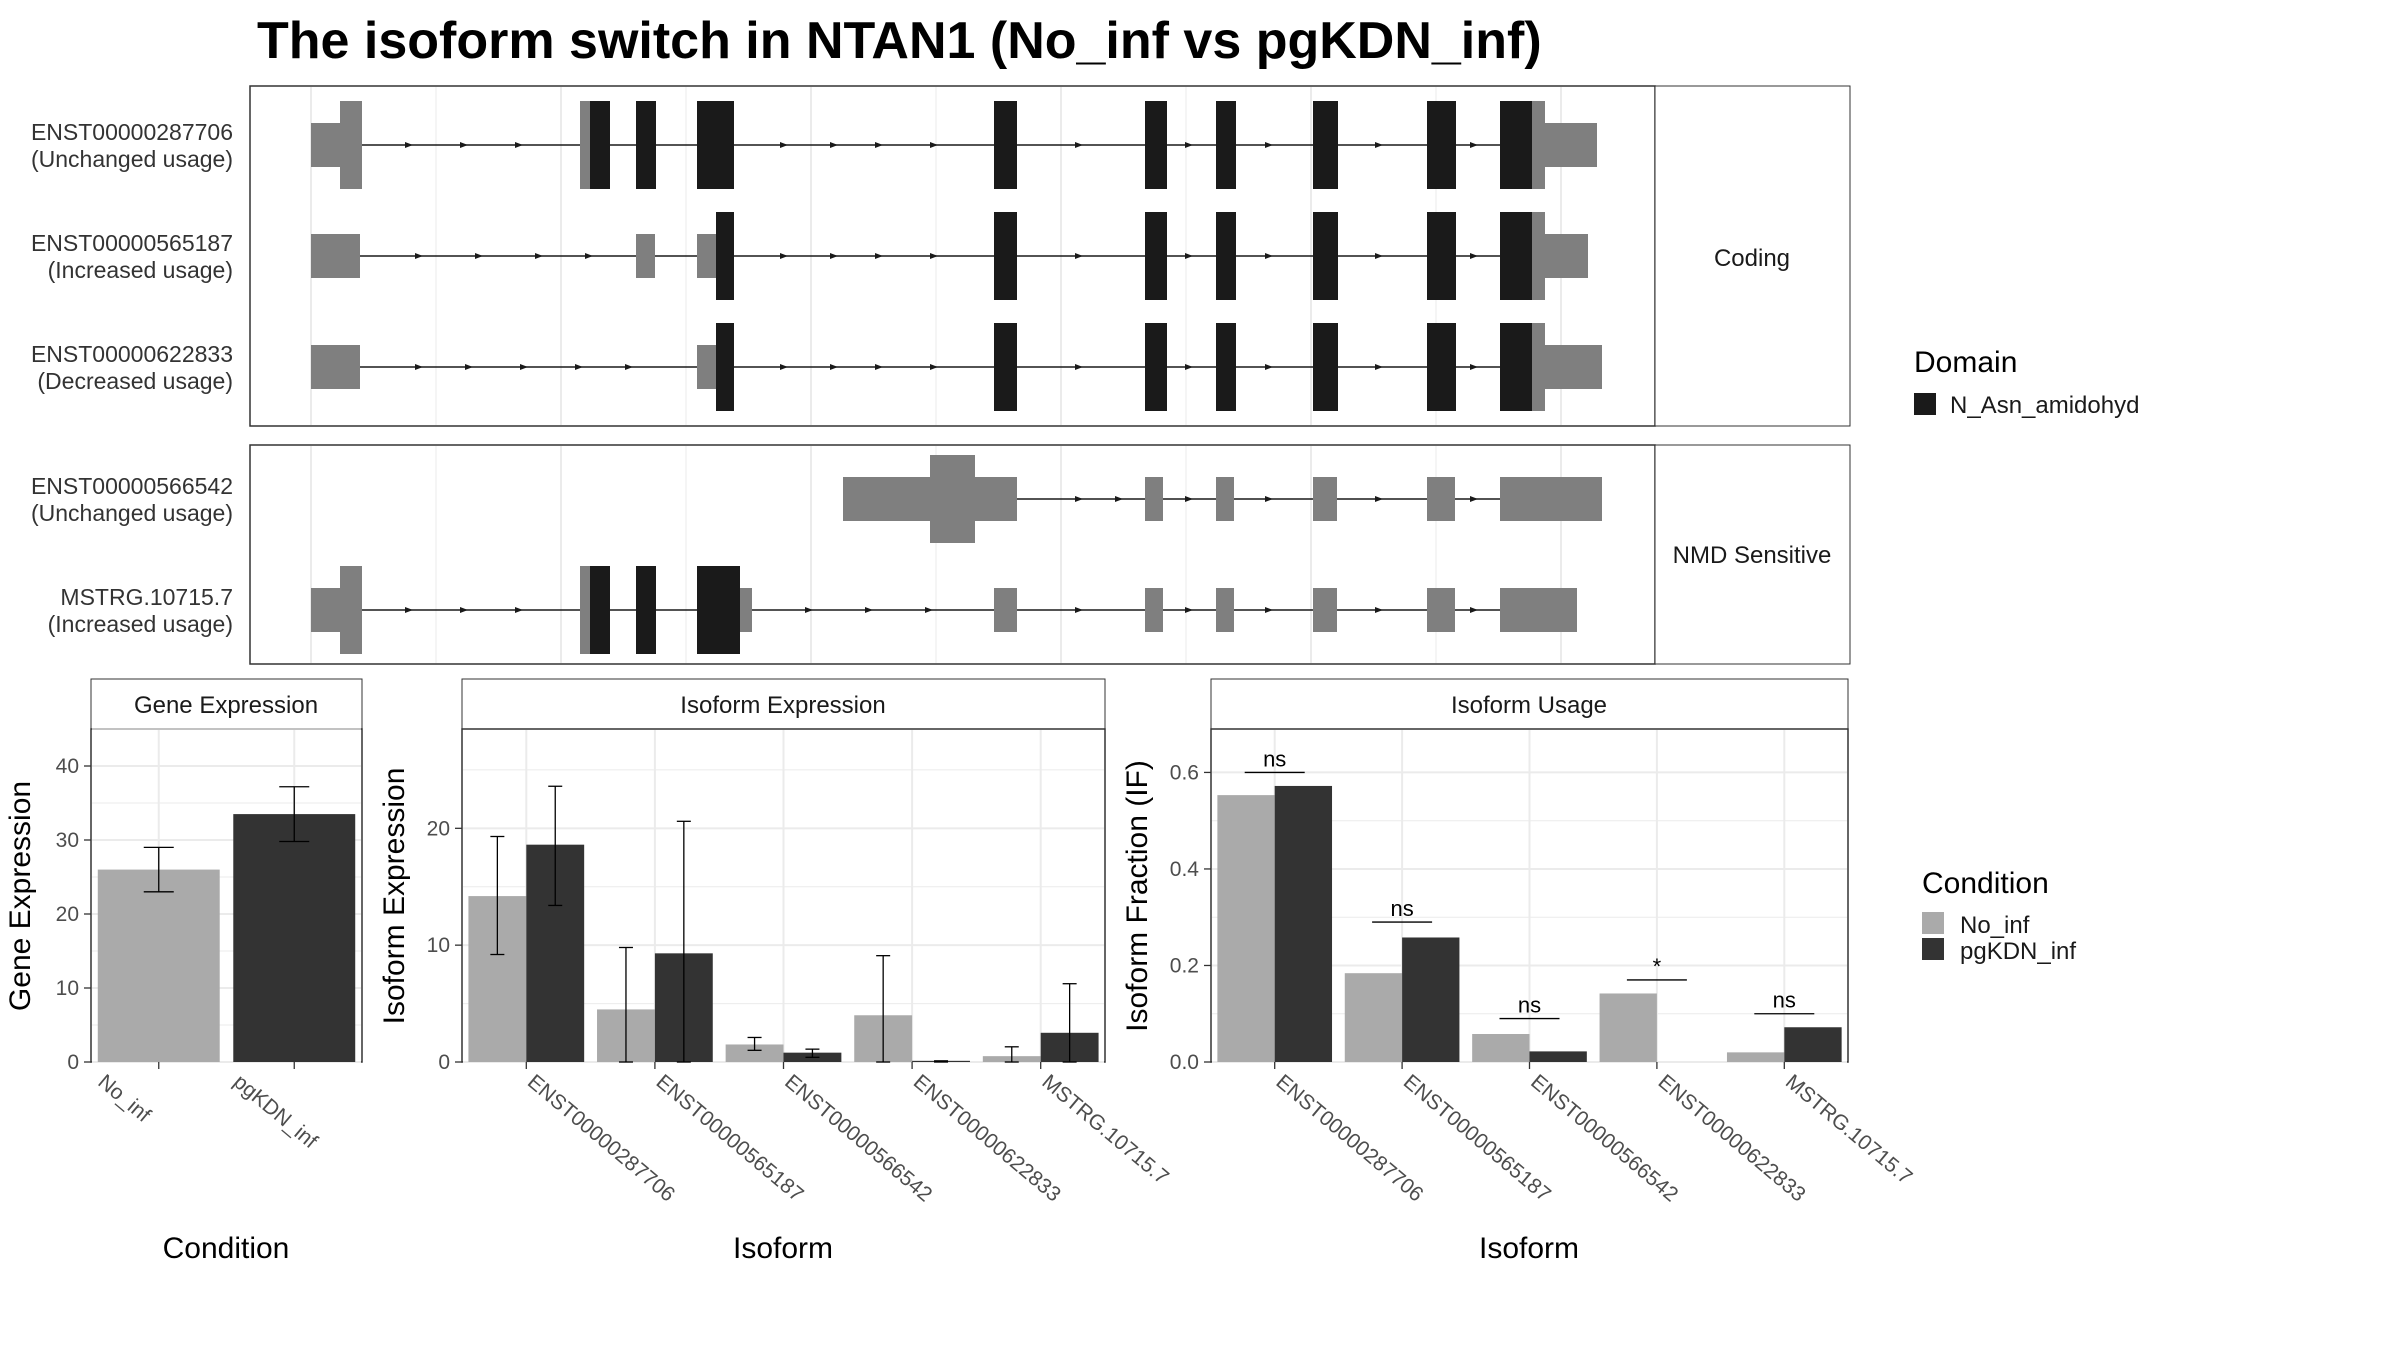 The width and height of the screenshot is (2400, 1350). What do you see at coordinates (67, 988) in the screenshot?
I see `y-tick-label: 10` at bounding box center [67, 988].